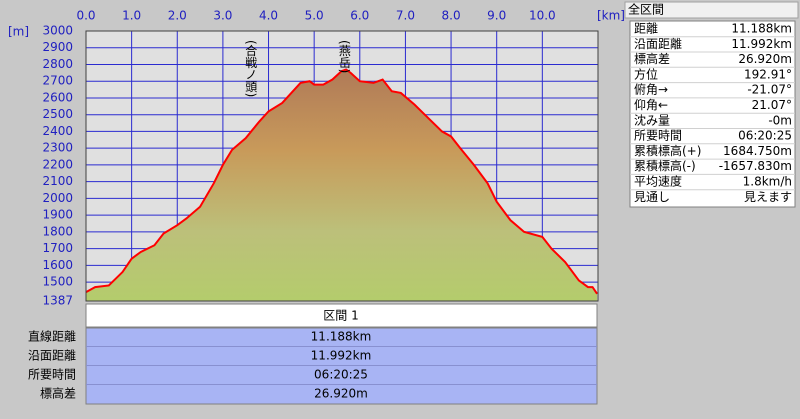  Describe the element at coordinates (646, 9) in the screenshot. I see `summary-title: 全区間` at that location.